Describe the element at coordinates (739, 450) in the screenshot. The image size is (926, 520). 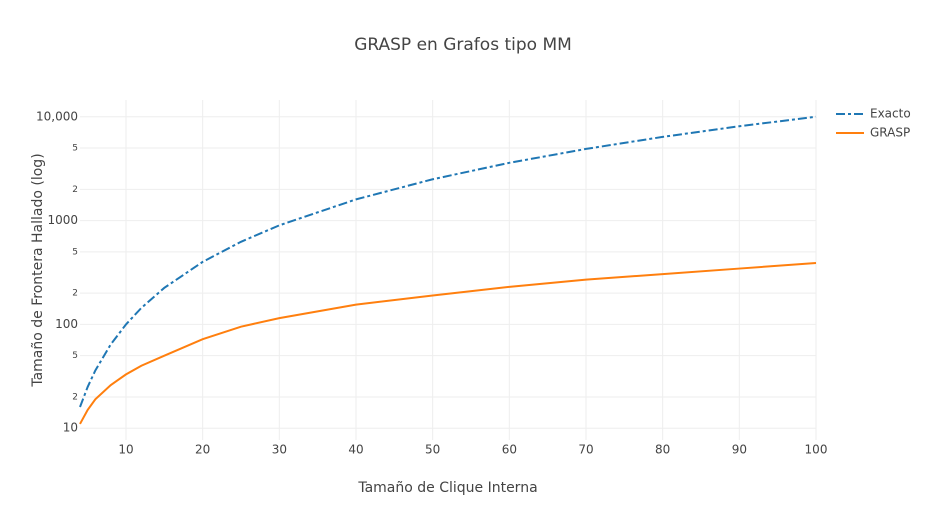
I see `x-tick-label: 90` at that location.